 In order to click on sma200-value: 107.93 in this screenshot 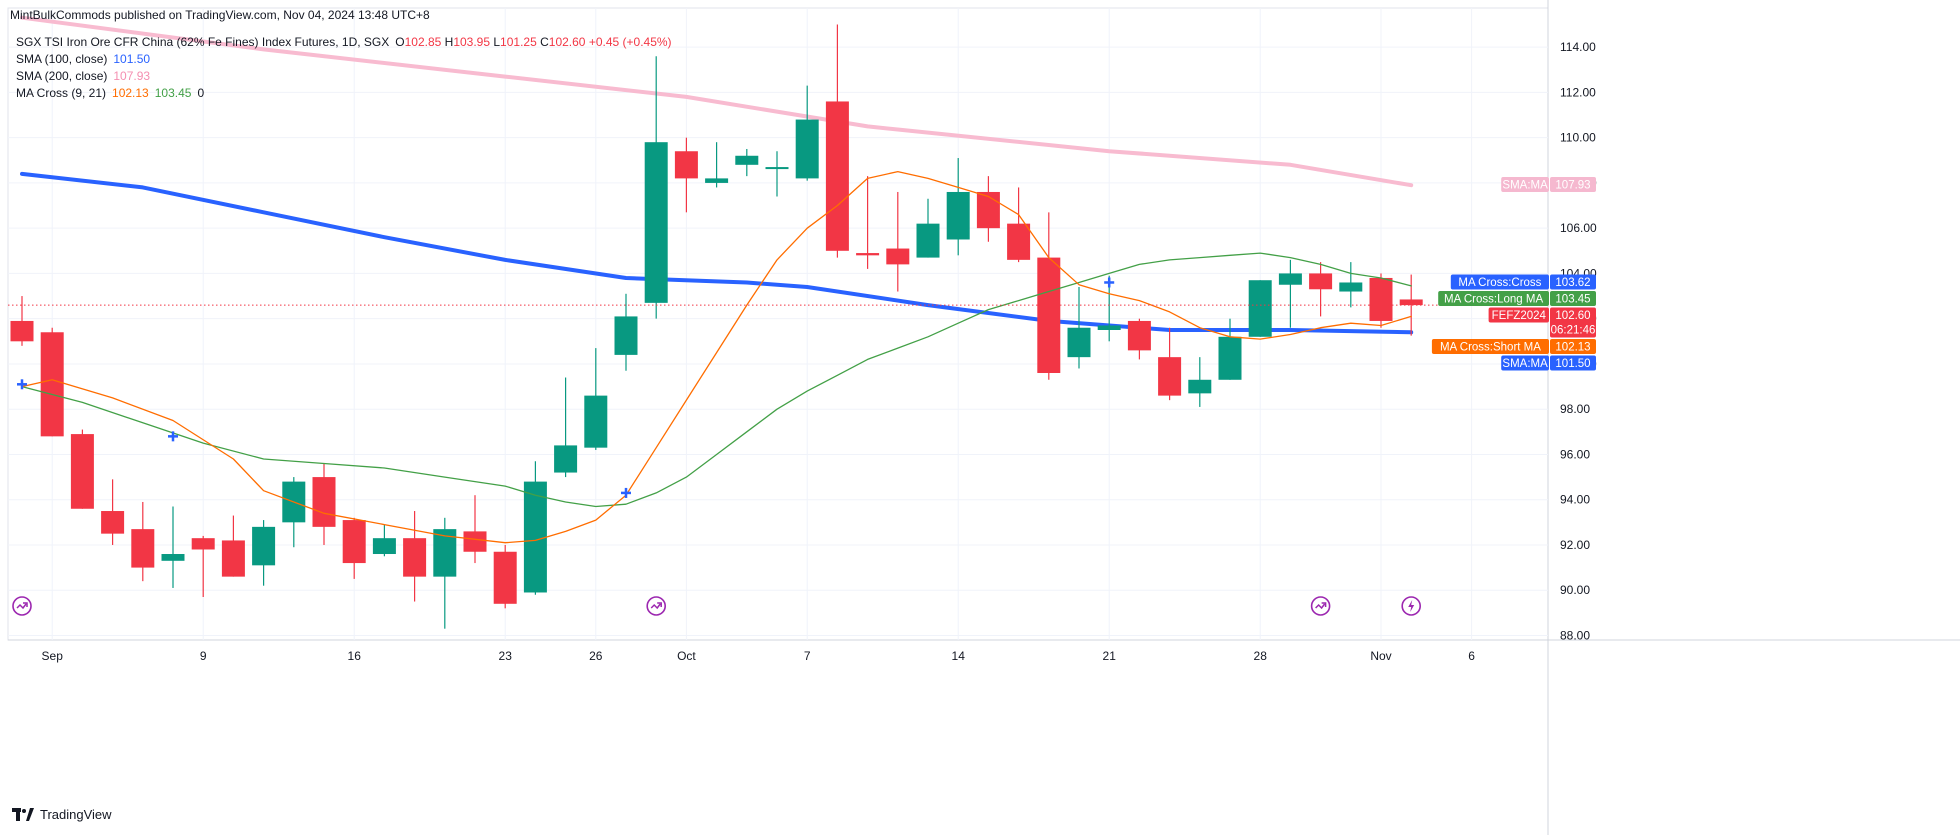, I will do `click(132, 76)`.